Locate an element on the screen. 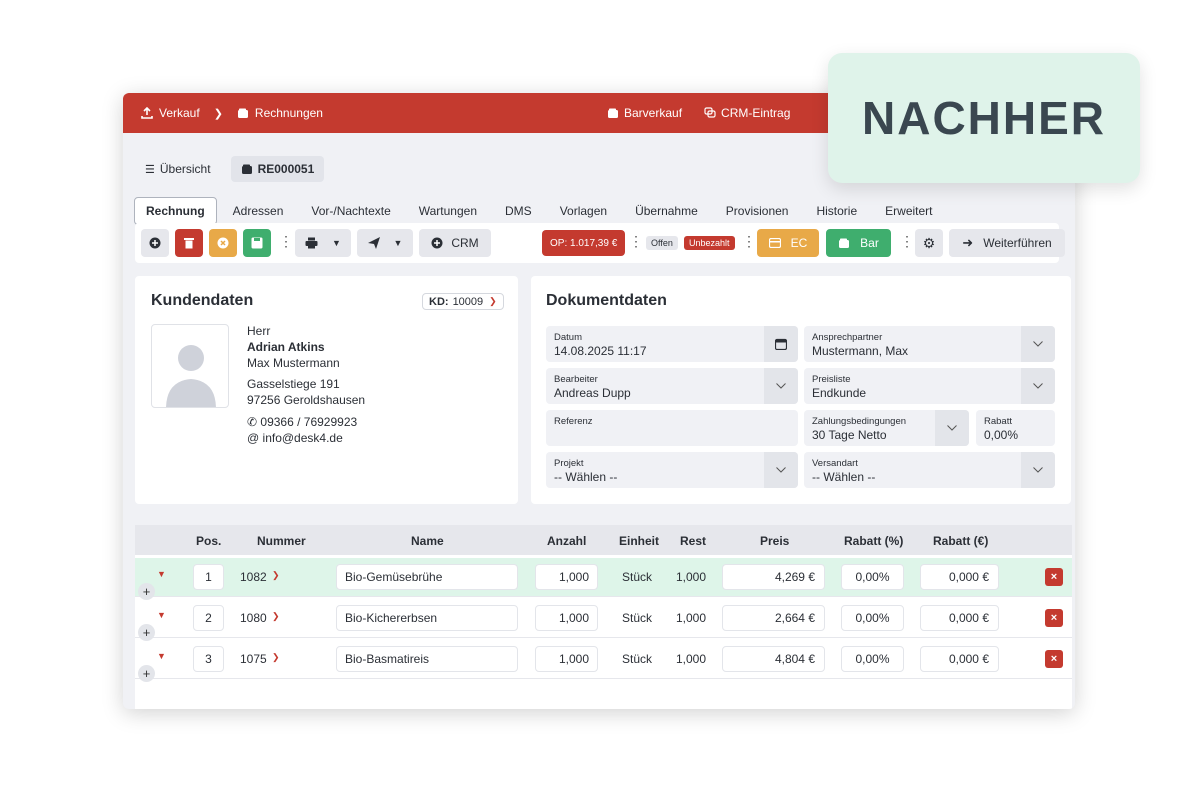  crm-button: CRM is located at coordinates (455, 243).